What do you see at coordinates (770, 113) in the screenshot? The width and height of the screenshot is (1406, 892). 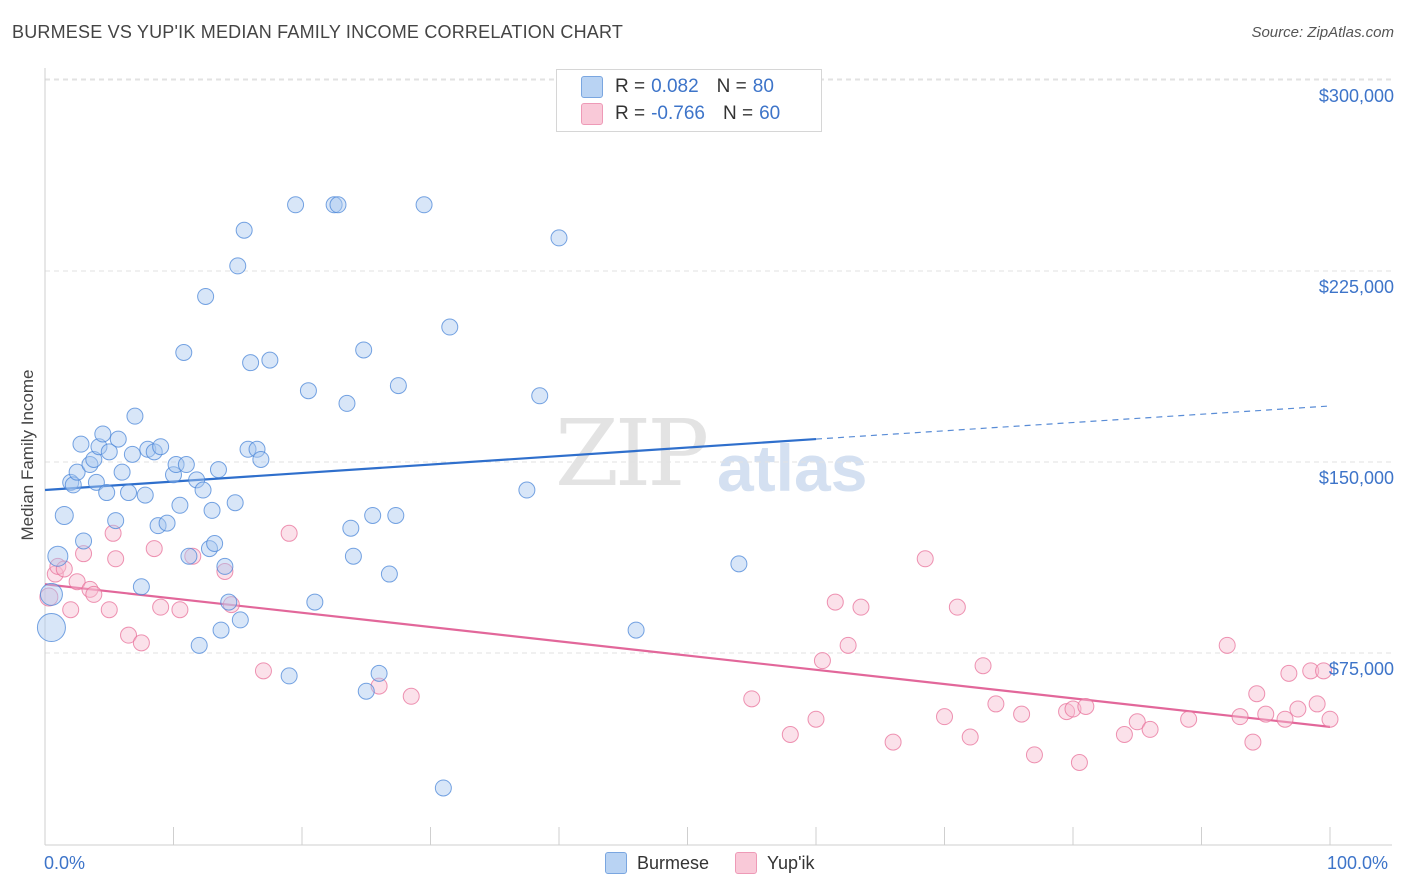 I see `yupik-n-value: 60` at bounding box center [770, 113].